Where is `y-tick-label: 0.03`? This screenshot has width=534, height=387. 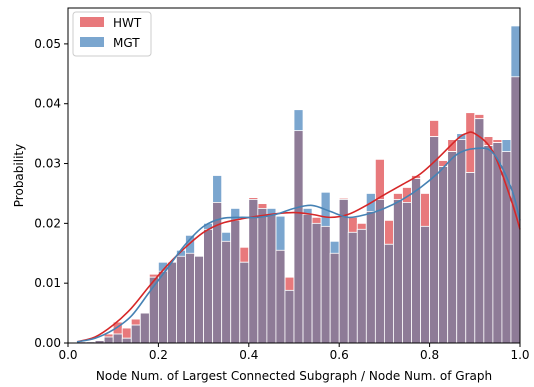 y-tick-label: 0.03 is located at coordinates (47, 164).